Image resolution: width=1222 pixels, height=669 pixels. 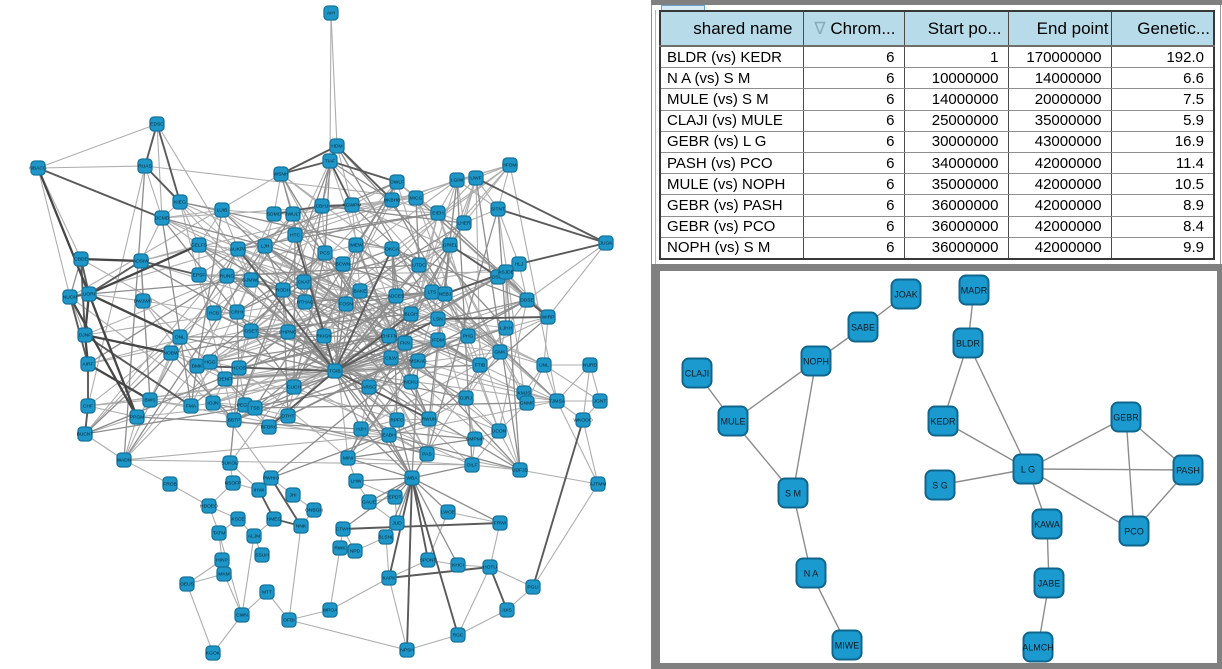 I want to click on svg-text: LSN, so click(x=438, y=320).